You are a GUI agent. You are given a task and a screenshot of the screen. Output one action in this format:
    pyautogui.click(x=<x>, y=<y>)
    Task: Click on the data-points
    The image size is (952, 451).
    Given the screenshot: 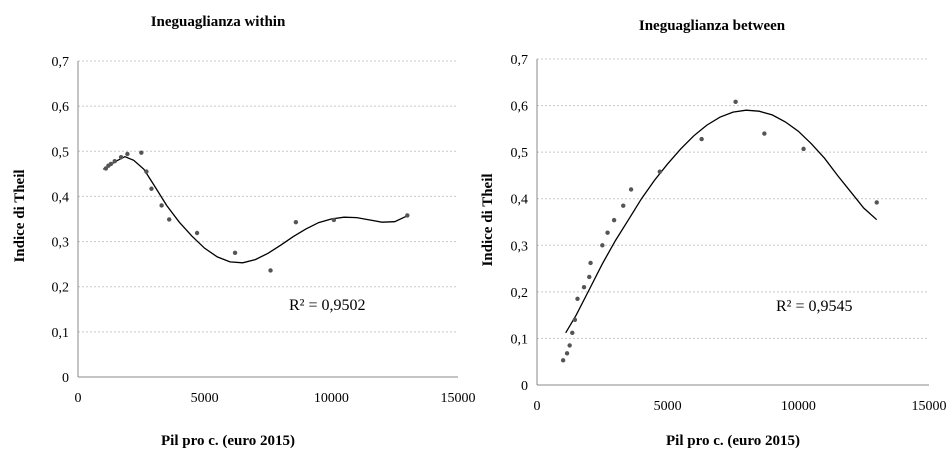 What is the action you would take?
    pyautogui.click(x=256, y=211)
    